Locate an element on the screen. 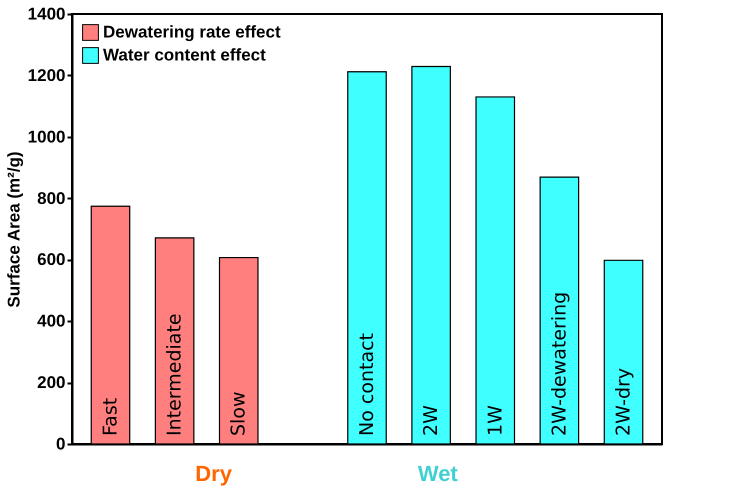 This screenshot has width=746, height=495. y-tick-label: 1200 is located at coordinates (47, 75).